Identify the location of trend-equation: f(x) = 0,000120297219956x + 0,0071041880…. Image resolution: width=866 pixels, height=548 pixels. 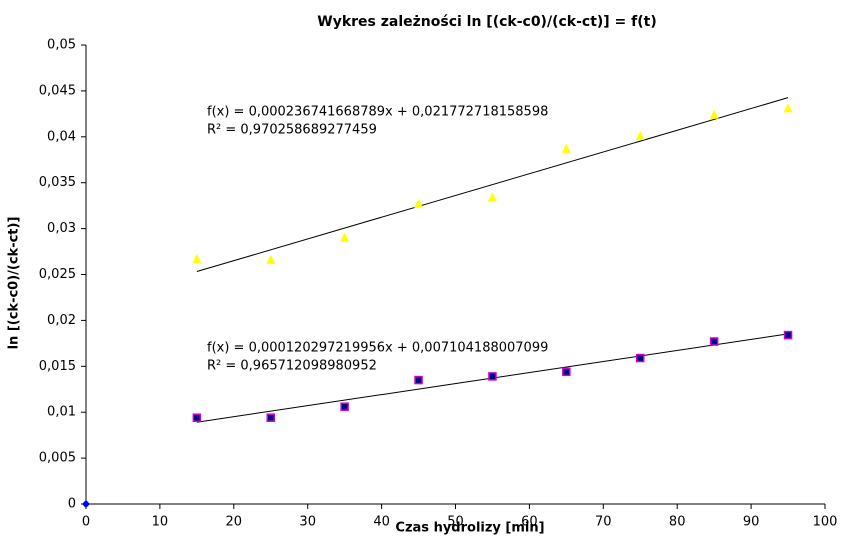
(377, 348).